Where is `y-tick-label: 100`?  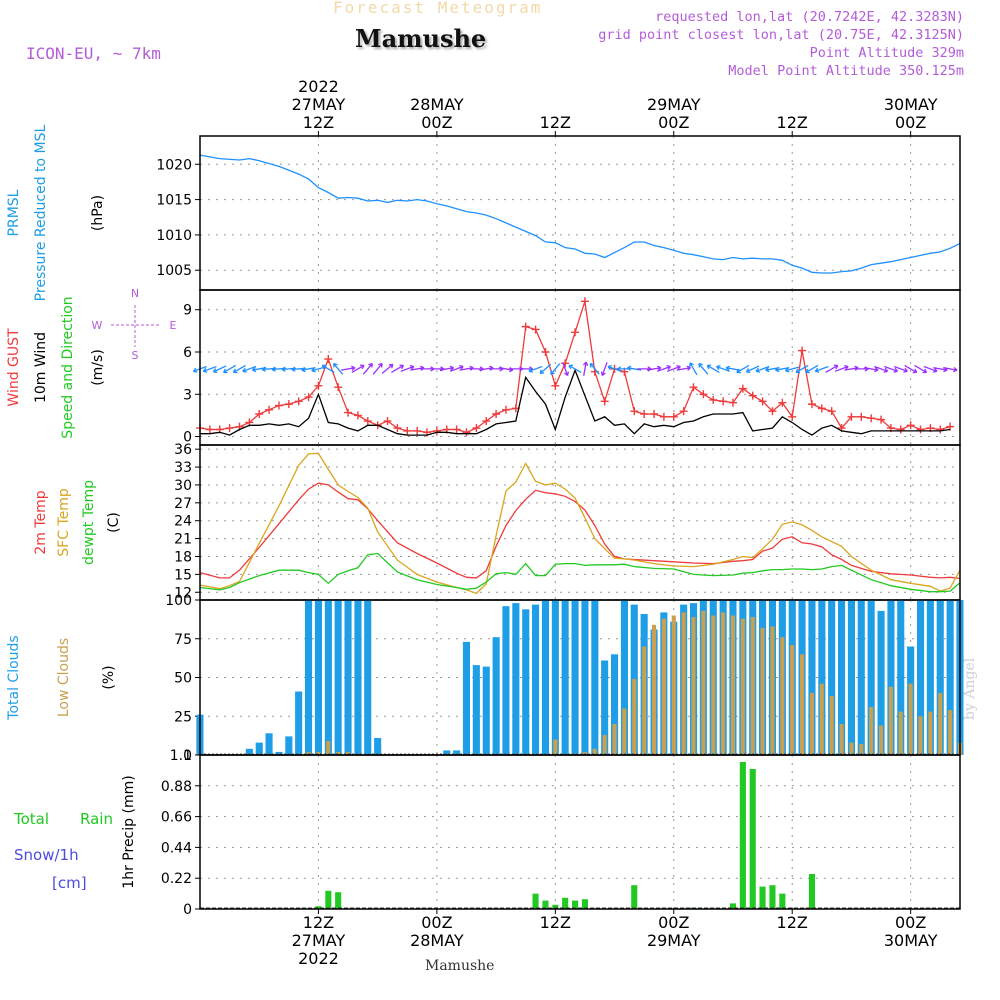 y-tick-label: 100 is located at coordinates (178, 601).